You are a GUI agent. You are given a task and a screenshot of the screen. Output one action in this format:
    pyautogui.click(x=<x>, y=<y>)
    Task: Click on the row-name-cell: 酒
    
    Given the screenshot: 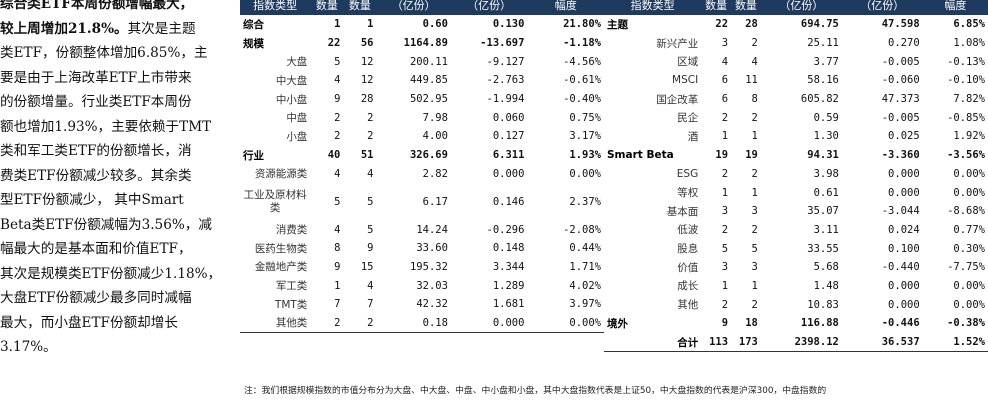 What is the action you would take?
    pyautogui.click(x=693, y=136)
    